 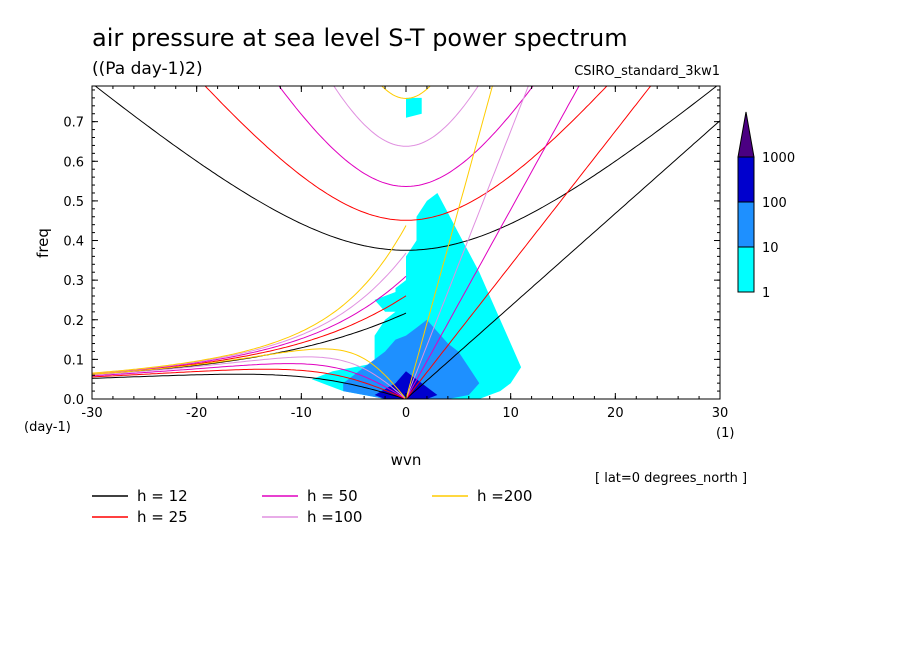 I want to click on x-tick-label: -30, so click(x=91, y=413).